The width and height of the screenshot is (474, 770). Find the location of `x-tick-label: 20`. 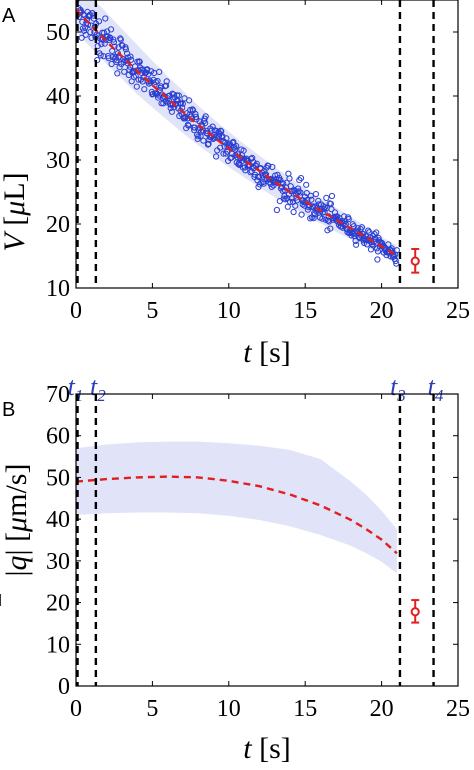

x-tick-label: 20 is located at coordinates (382, 311).